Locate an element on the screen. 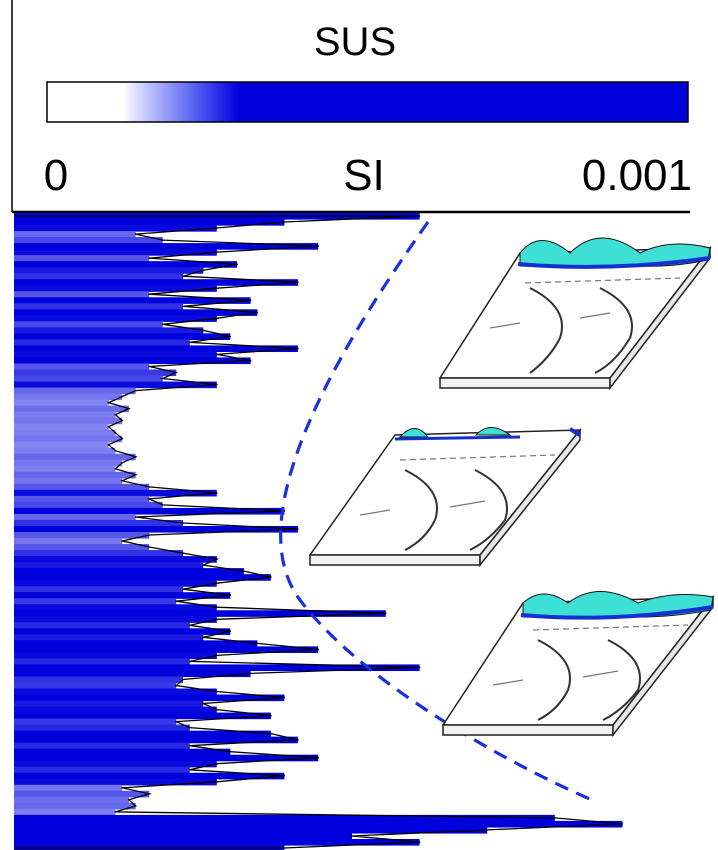 The width and height of the screenshot is (718, 850). chart-title: SUS is located at coordinates (355, 42).